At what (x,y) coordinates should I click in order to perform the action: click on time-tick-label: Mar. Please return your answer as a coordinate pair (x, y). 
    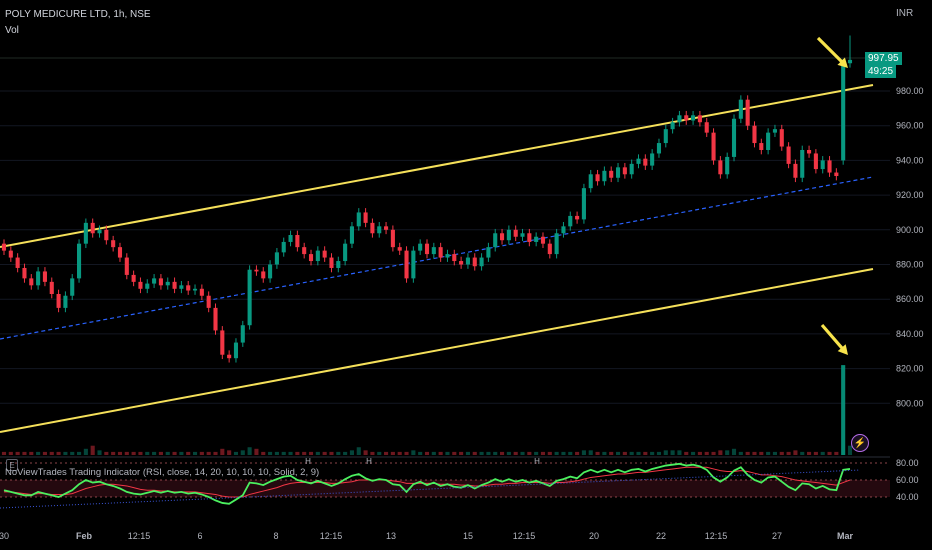
    Looking at the image, I should click on (845, 536).